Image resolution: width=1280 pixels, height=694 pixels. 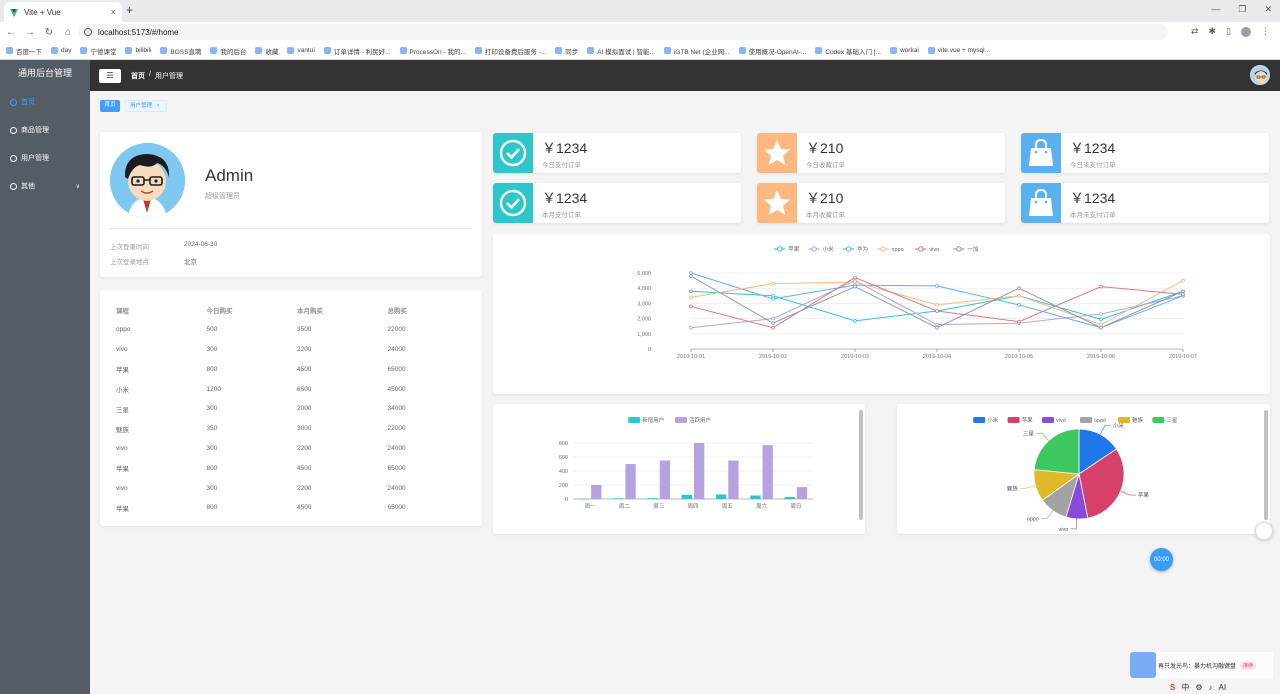 What do you see at coordinates (1145, 153) in the screenshot?
I see `stat-card: ￥1234 今日未支付订单` at bounding box center [1145, 153].